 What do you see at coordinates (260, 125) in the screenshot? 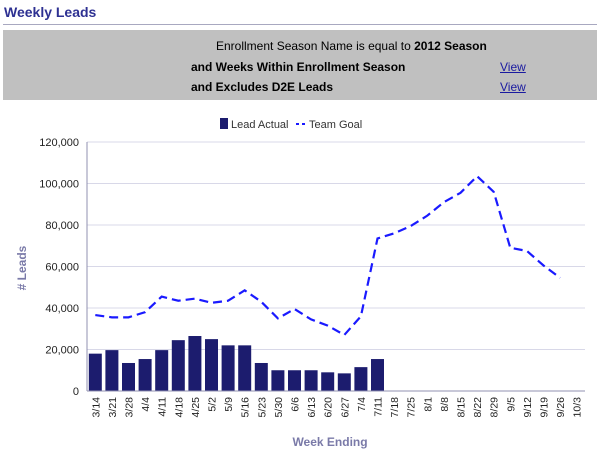
I see `legend-label-lead-actual: Lead Actual` at bounding box center [260, 125].